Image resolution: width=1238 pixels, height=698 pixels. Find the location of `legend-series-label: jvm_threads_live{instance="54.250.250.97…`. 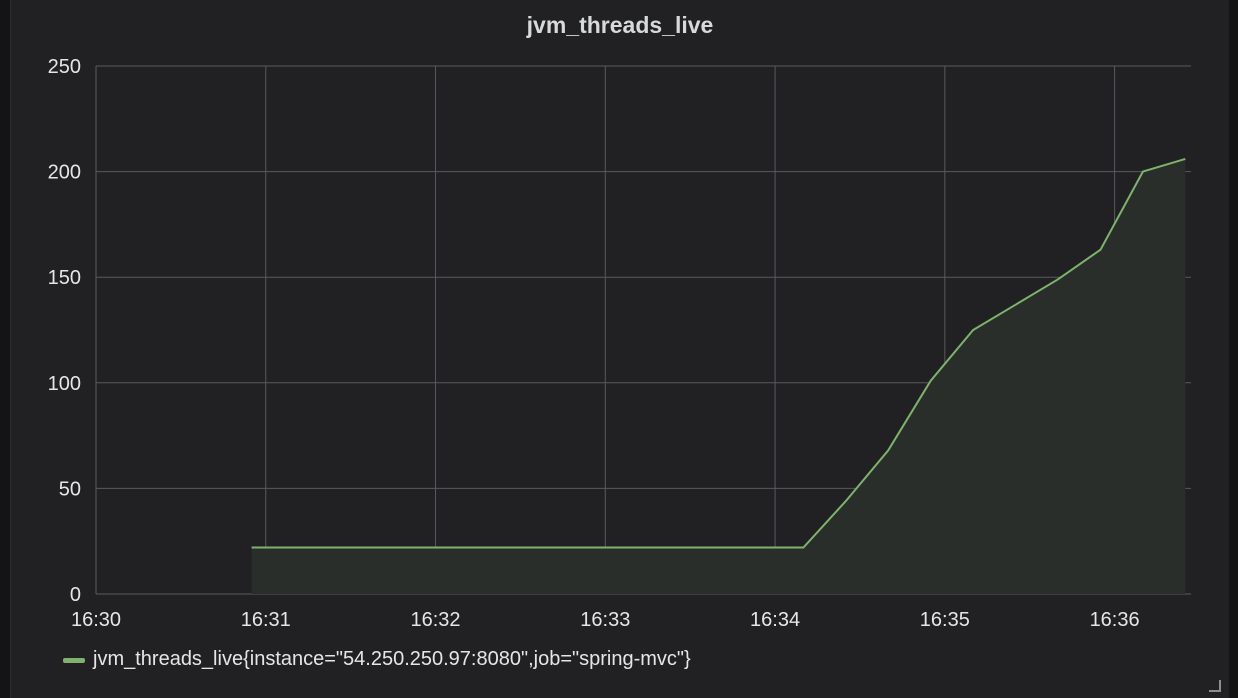

legend-series-label: jvm_threads_live{instance="54.250.250.97… is located at coordinates (392, 659).